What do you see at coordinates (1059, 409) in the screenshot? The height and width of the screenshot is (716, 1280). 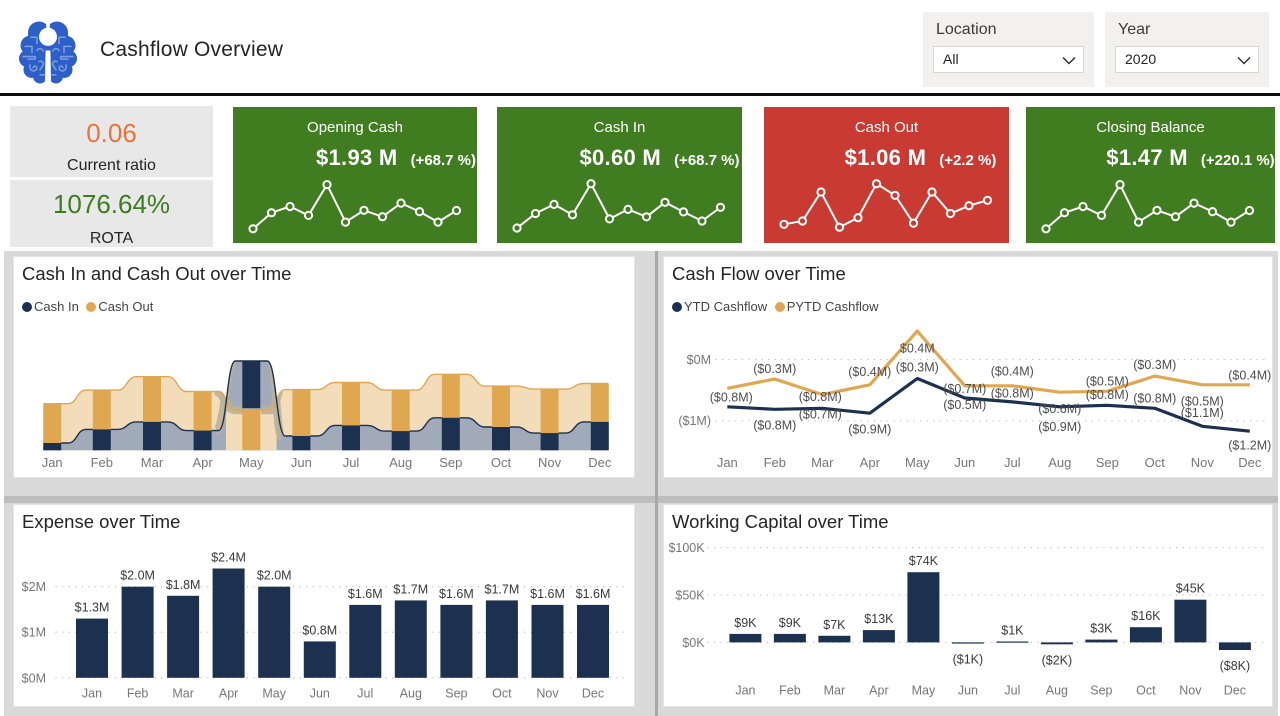 I see `svg-text: ($0.6M)` at bounding box center [1059, 409].